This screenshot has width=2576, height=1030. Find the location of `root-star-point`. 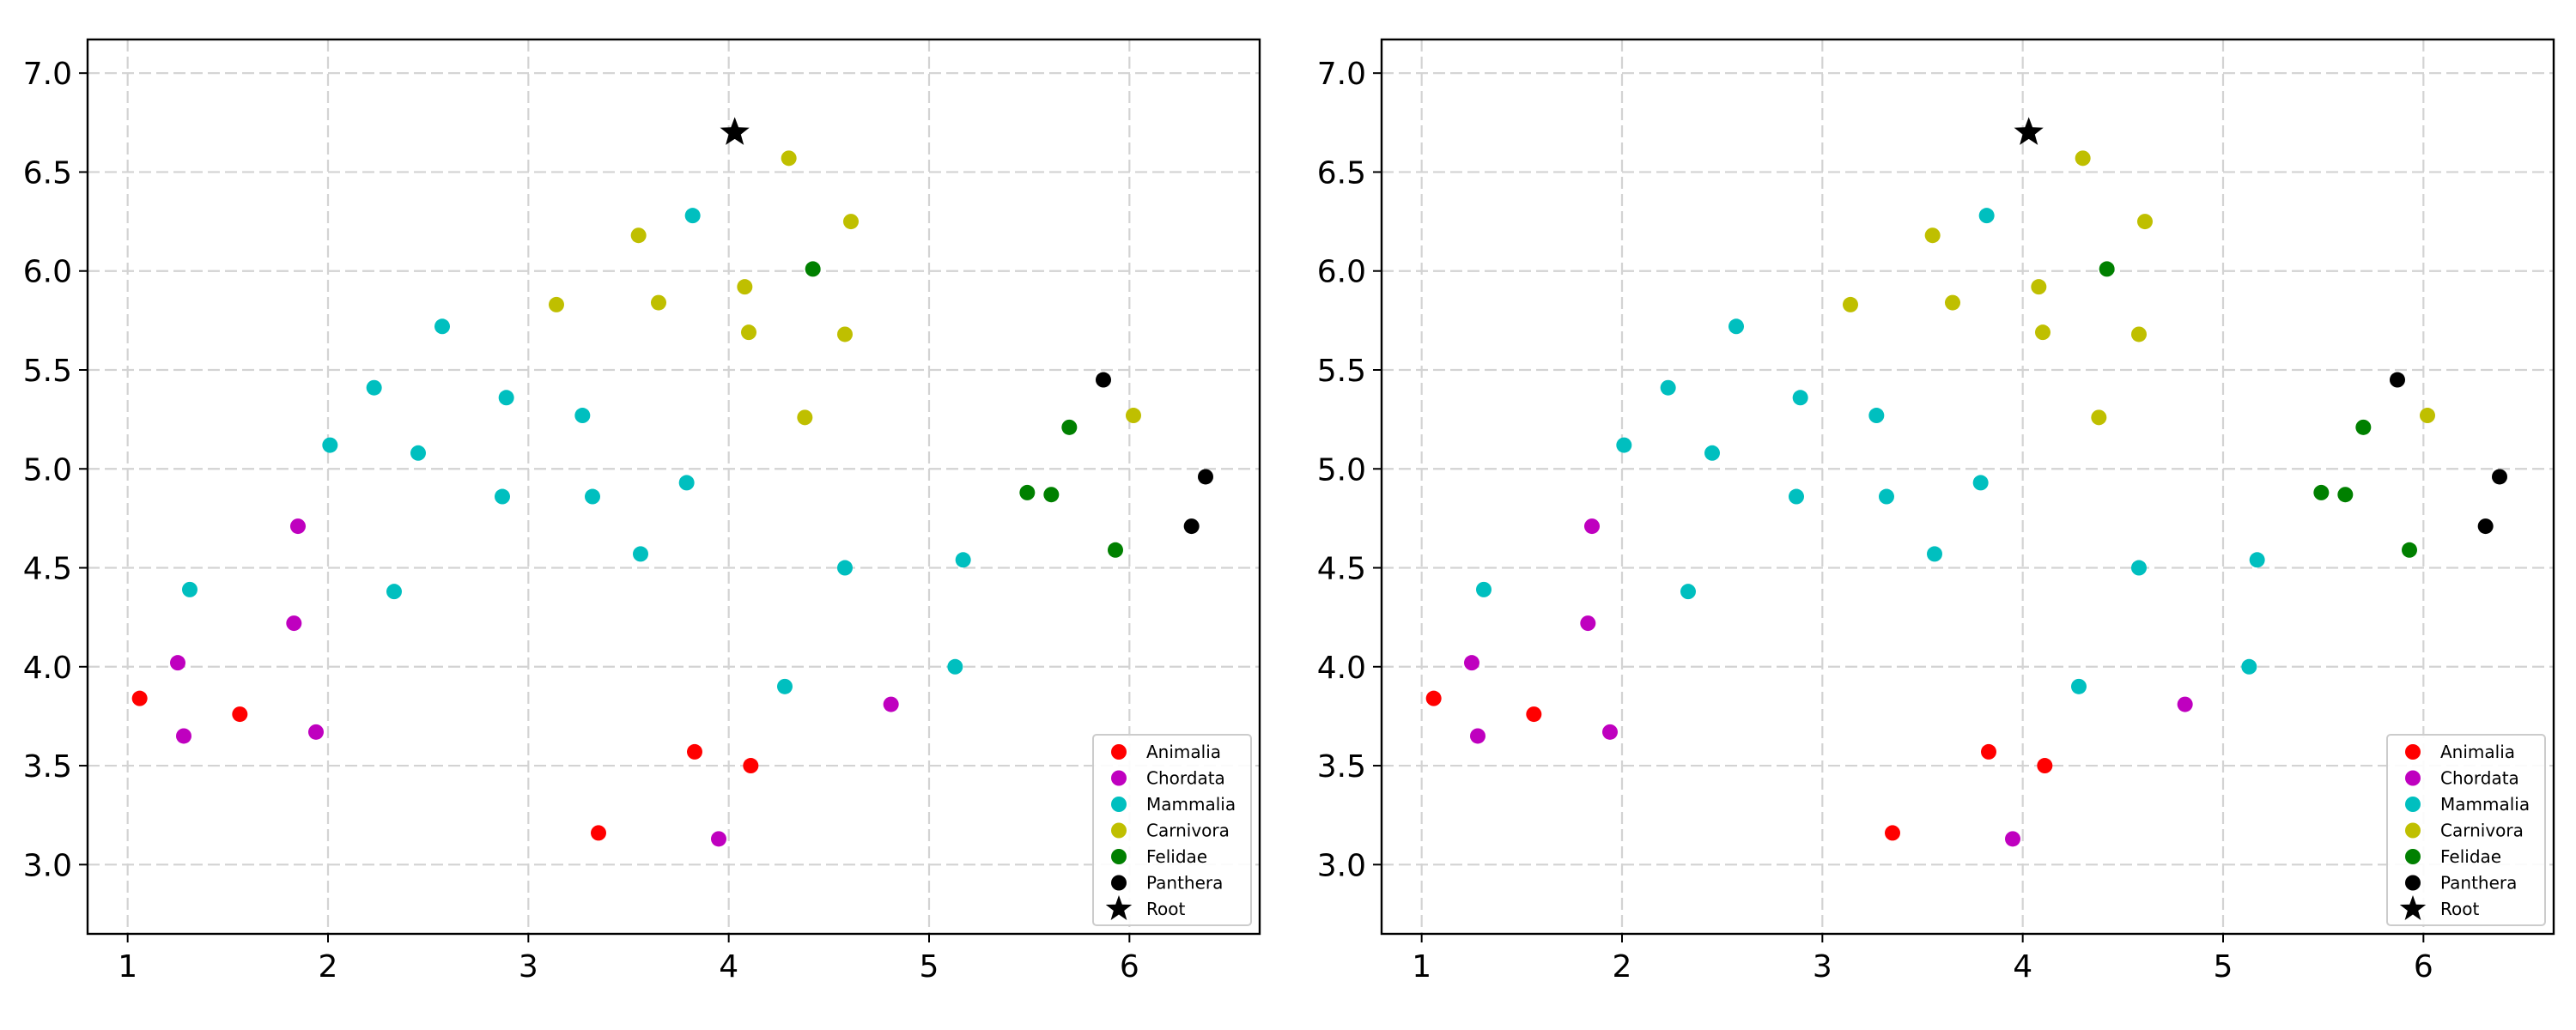

root-star-point is located at coordinates (2029, 131).